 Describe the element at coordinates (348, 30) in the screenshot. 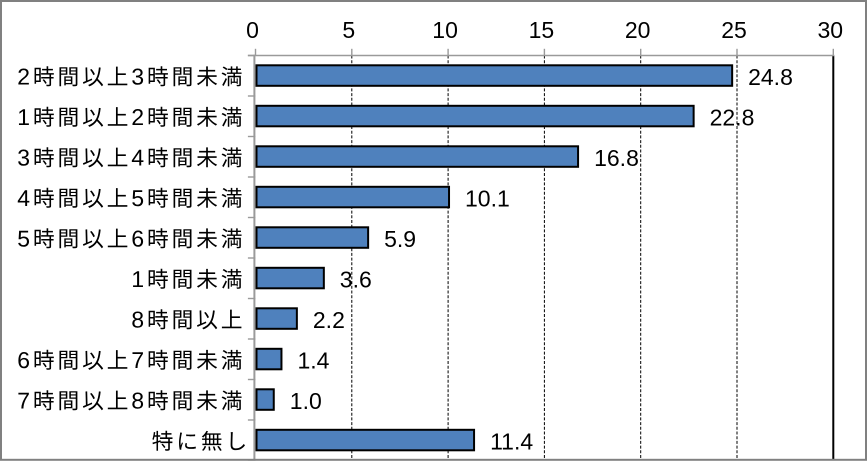

I see `svg-text: 5` at that location.